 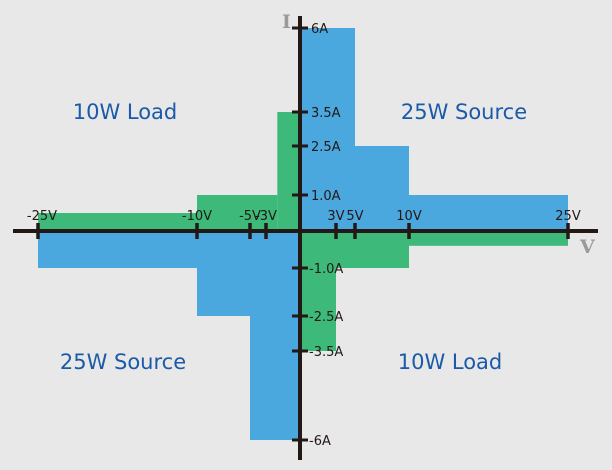 I want to click on v-tick-label: 3V, so click(x=335, y=216).